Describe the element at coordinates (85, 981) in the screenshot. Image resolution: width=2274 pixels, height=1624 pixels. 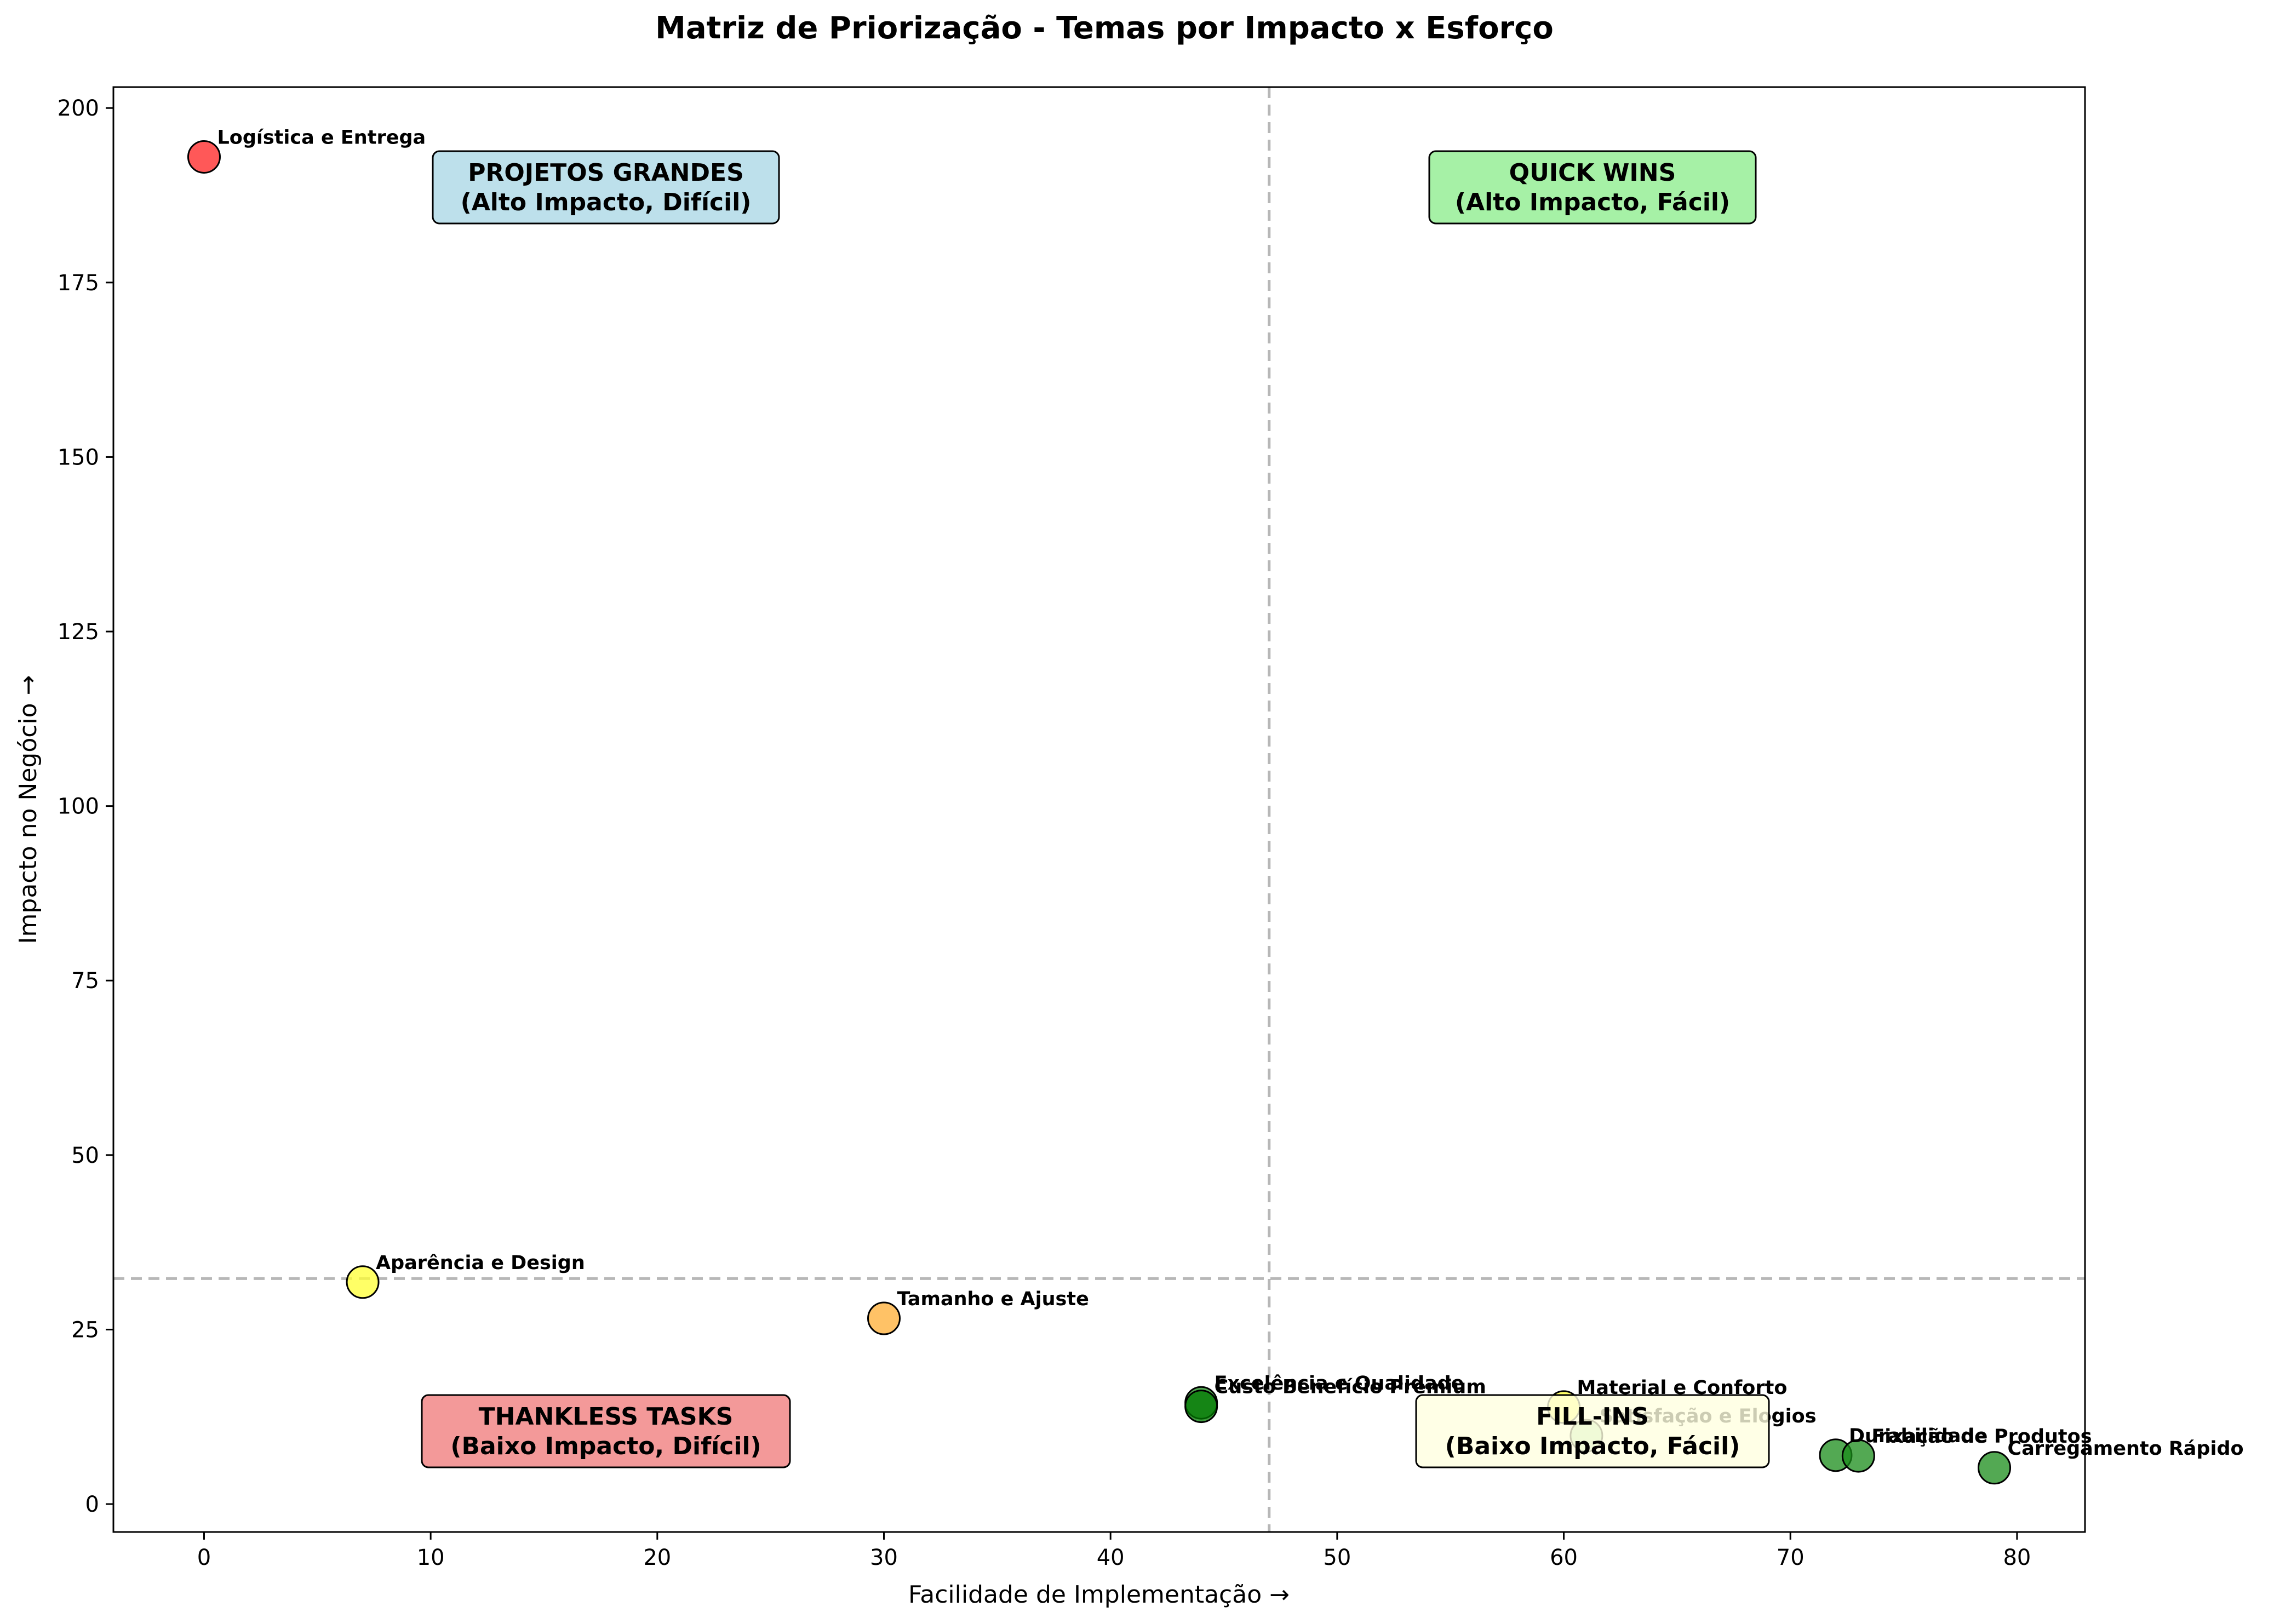
I see `y-tick-label: 75` at that location.